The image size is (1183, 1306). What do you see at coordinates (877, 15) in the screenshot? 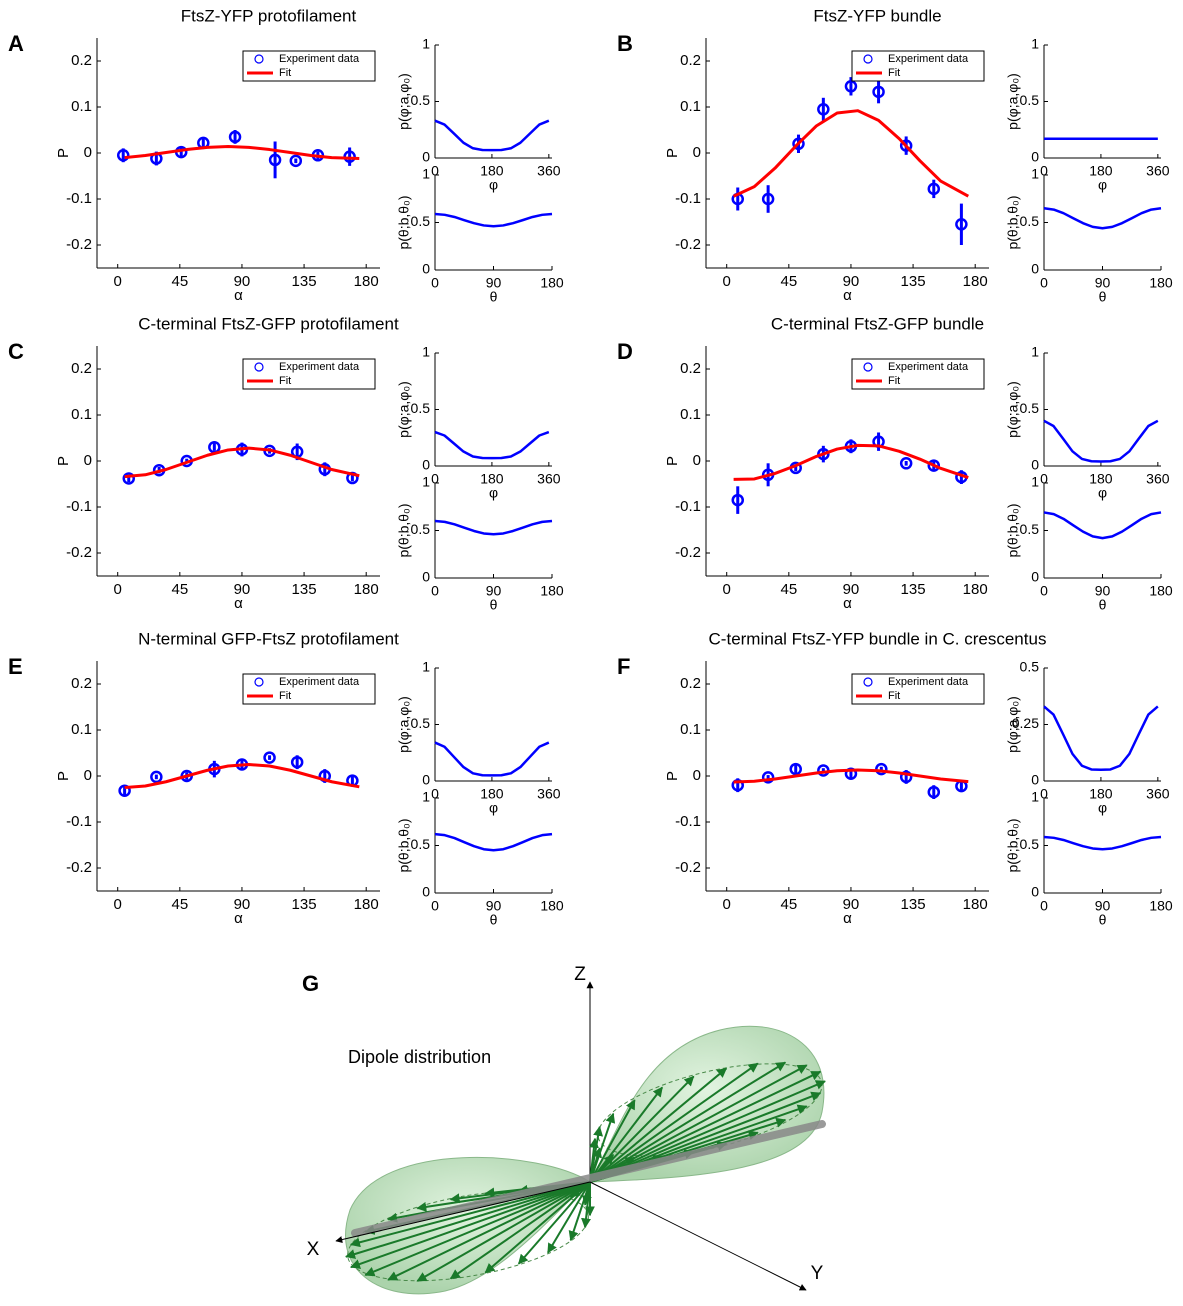
I see `chart-title: FtsZ-YFP bundle` at bounding box center [877, 15].